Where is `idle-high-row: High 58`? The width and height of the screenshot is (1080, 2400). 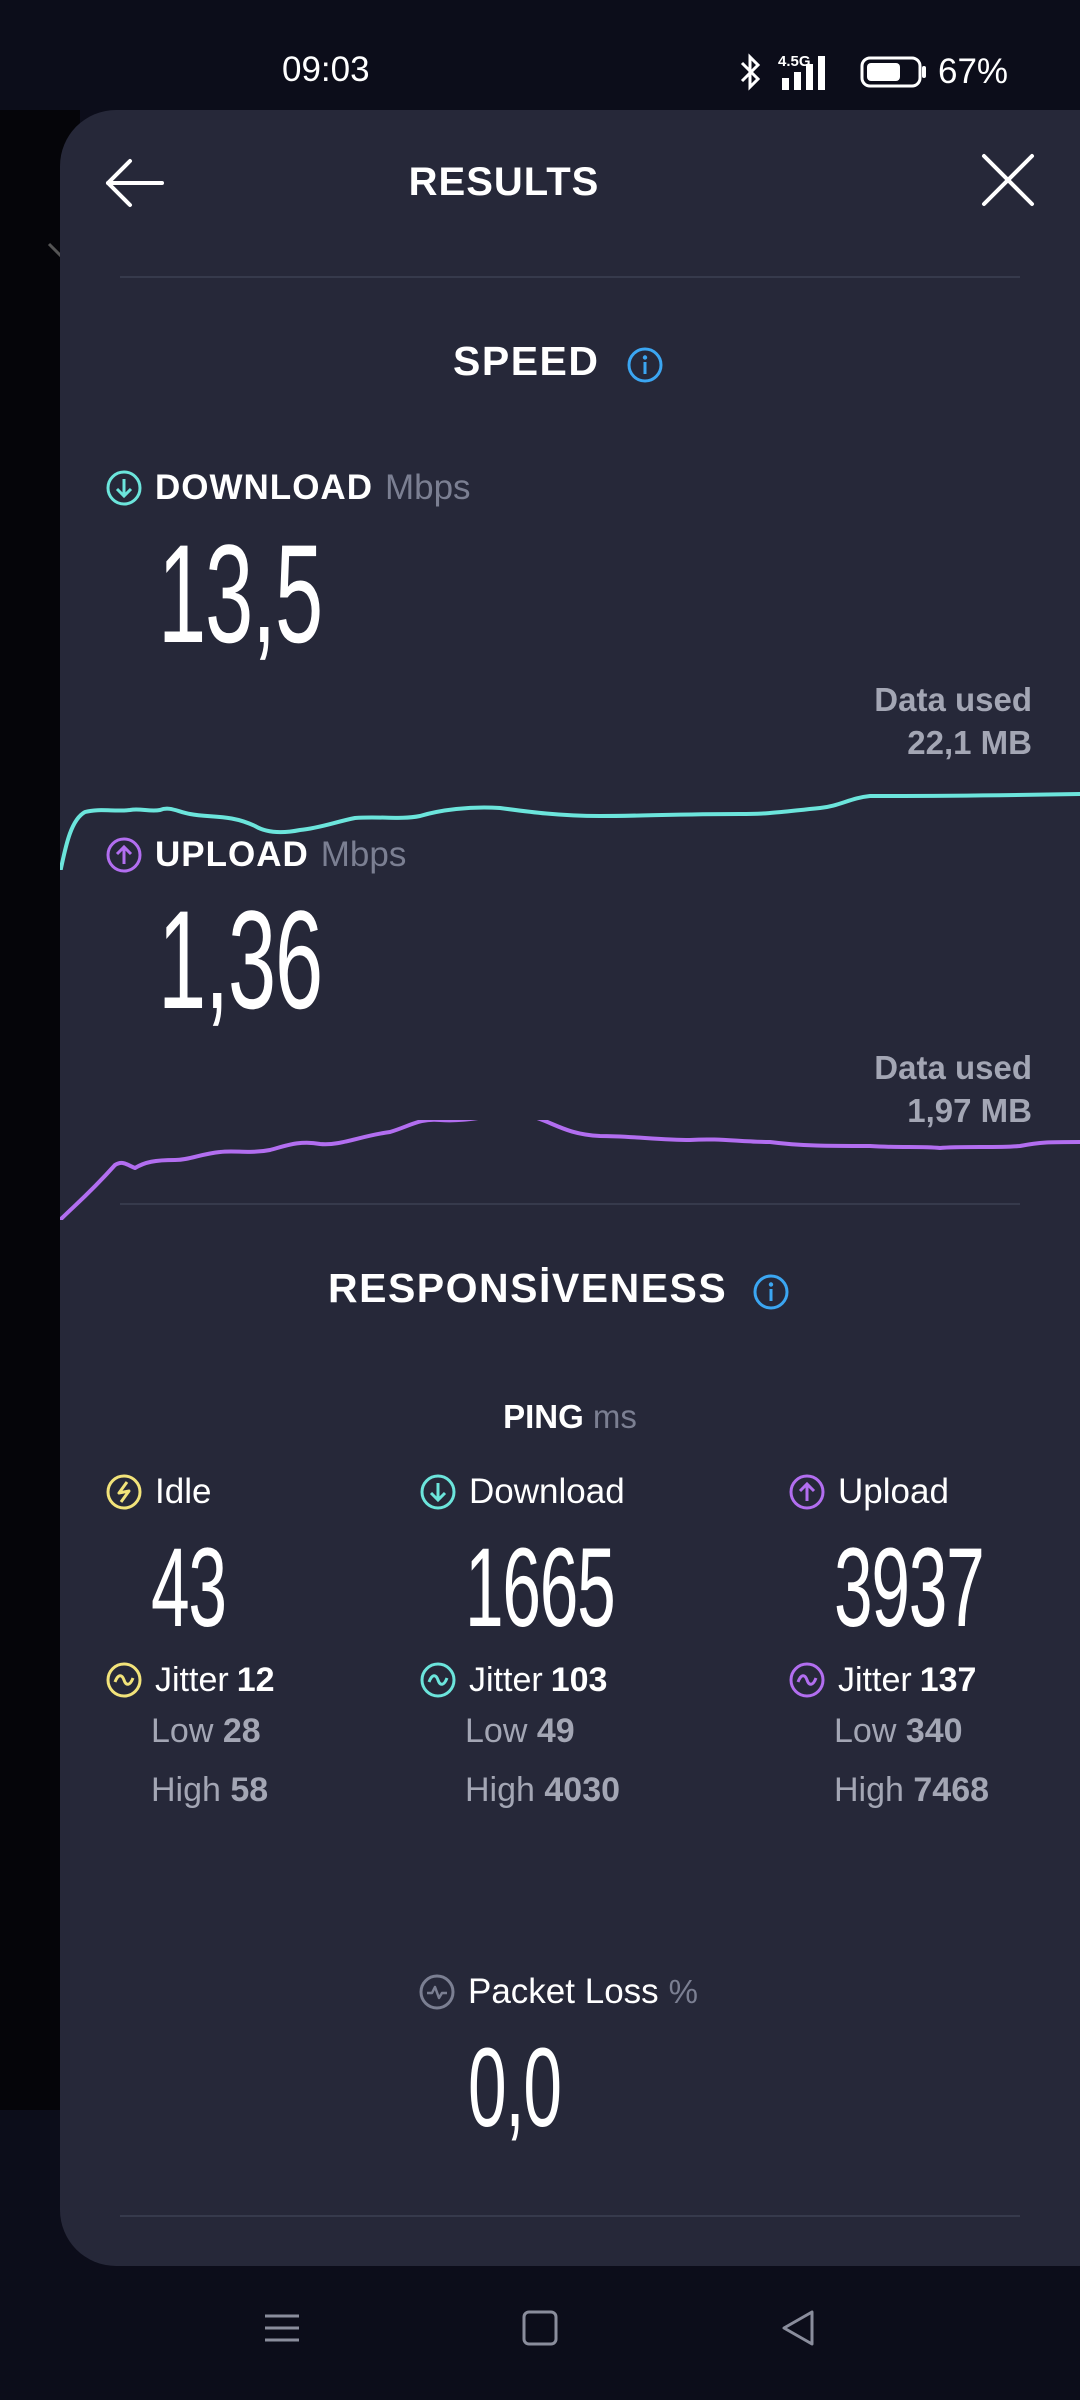
idle-high-row: High 58 is located at coordinates (213, 1790).